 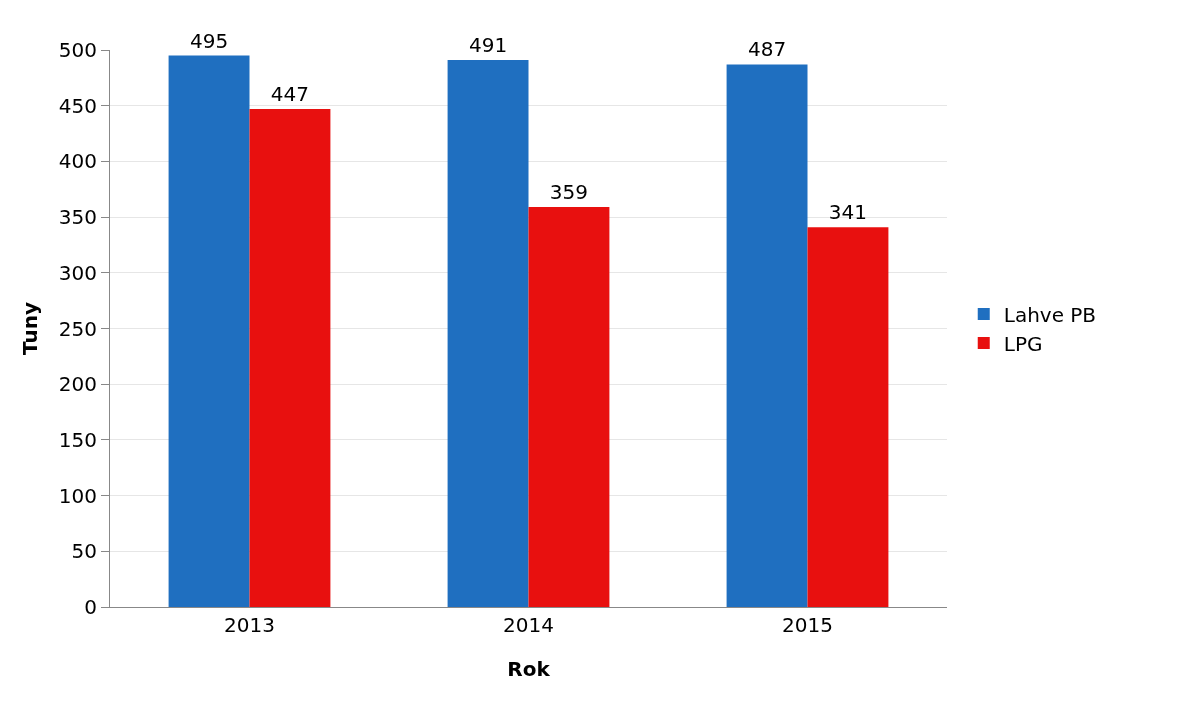 What do you see at coordinates (290, 94) in the screenshot?
I see `data-label: 447` at bounding box center [290, 94].